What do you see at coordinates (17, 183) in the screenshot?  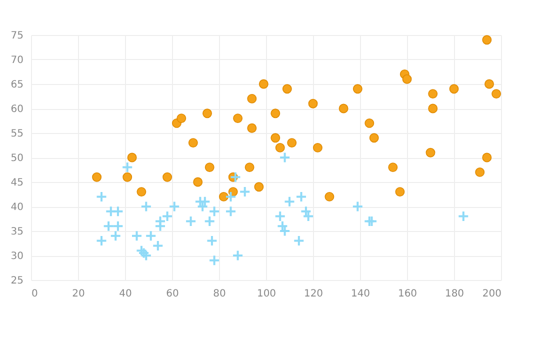 I see `y-tick-label: 45` at bounding box center [17, 183].